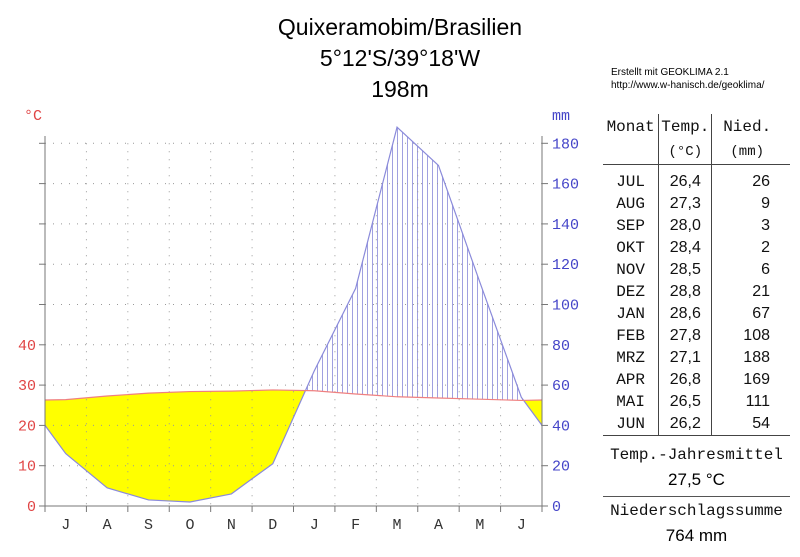 The height and width of the screenshot is (557, 800). What do you see at coordinates (630, 248) in the screenshot?
I see `month-cell: OKT` at bounding box center [630, 248].